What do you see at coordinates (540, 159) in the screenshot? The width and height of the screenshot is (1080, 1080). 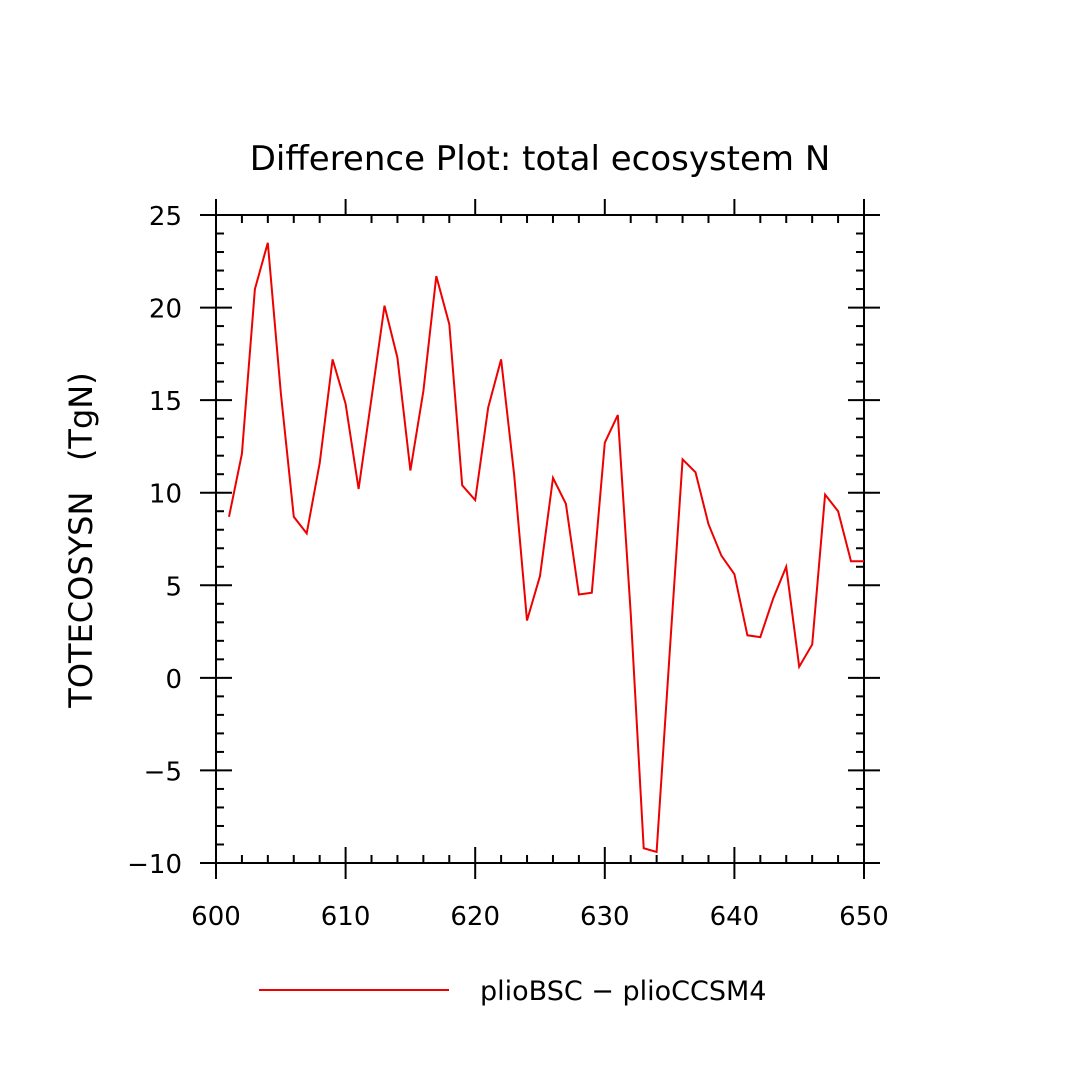 I see `chart-title: Difference Plot: total ecosystem N` at bounding box center [540, 159].